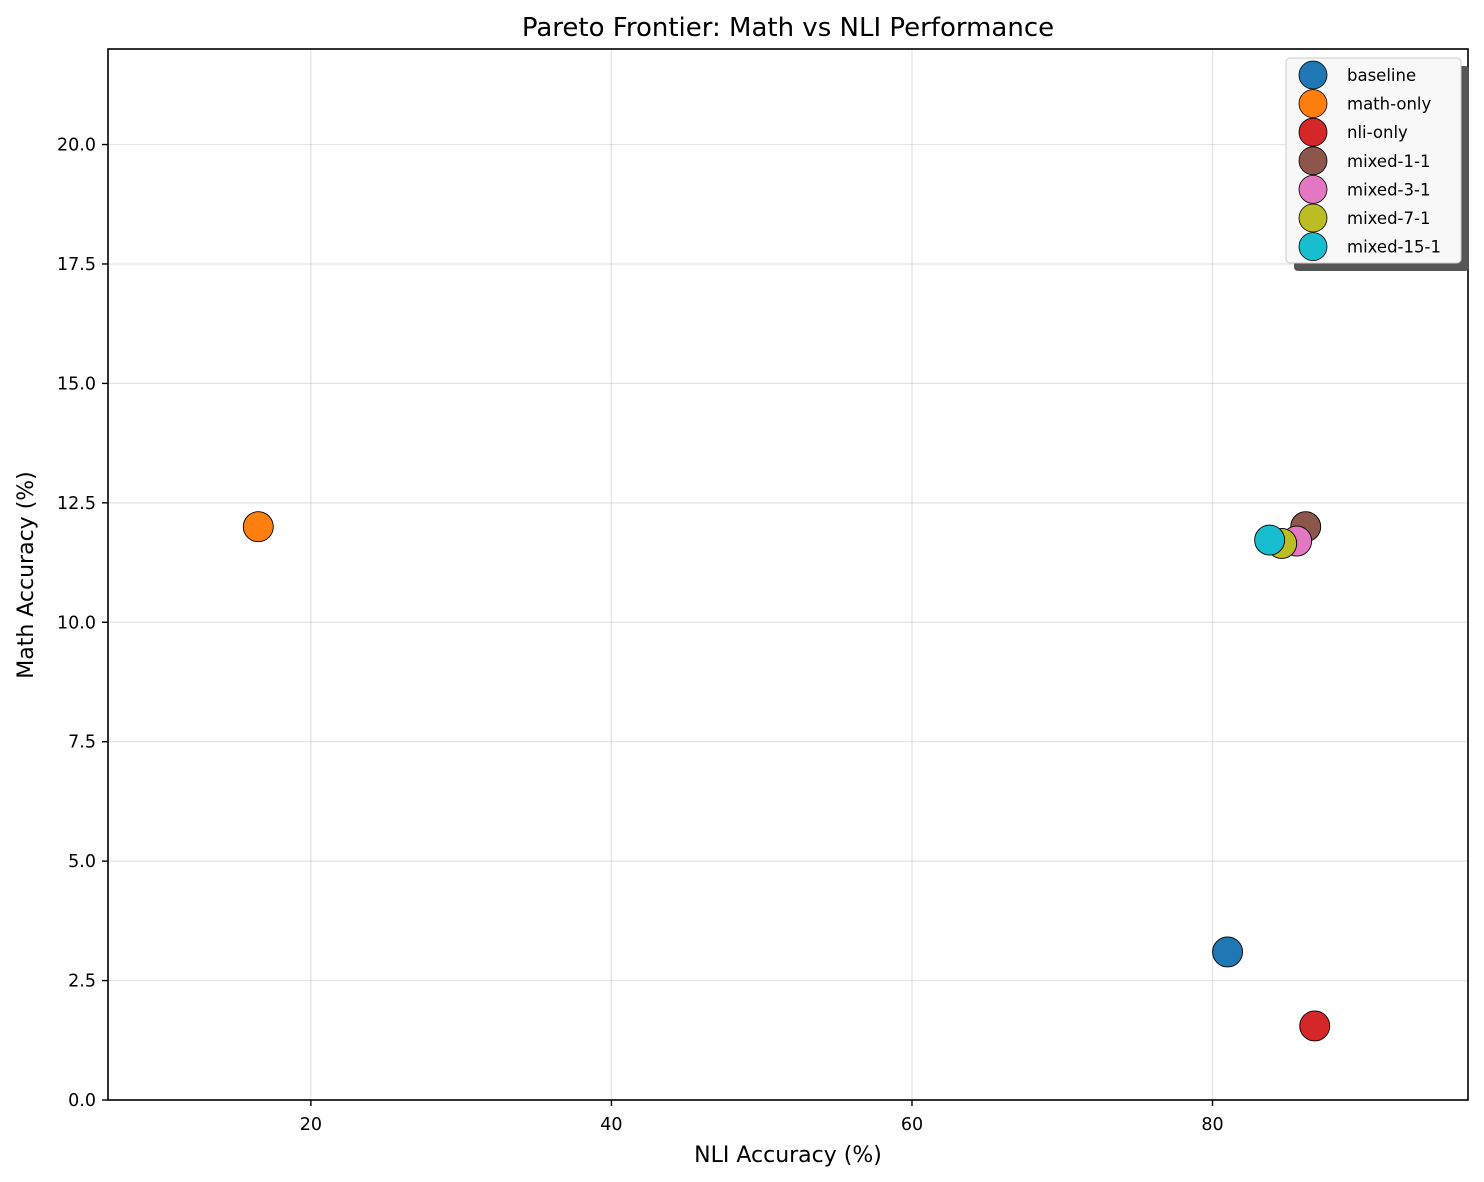  Describe the element at coordinates (788, 28) in the screenshot. I see `chart-title: Pareto Frontier: Math vs NLI Performance` at that location.